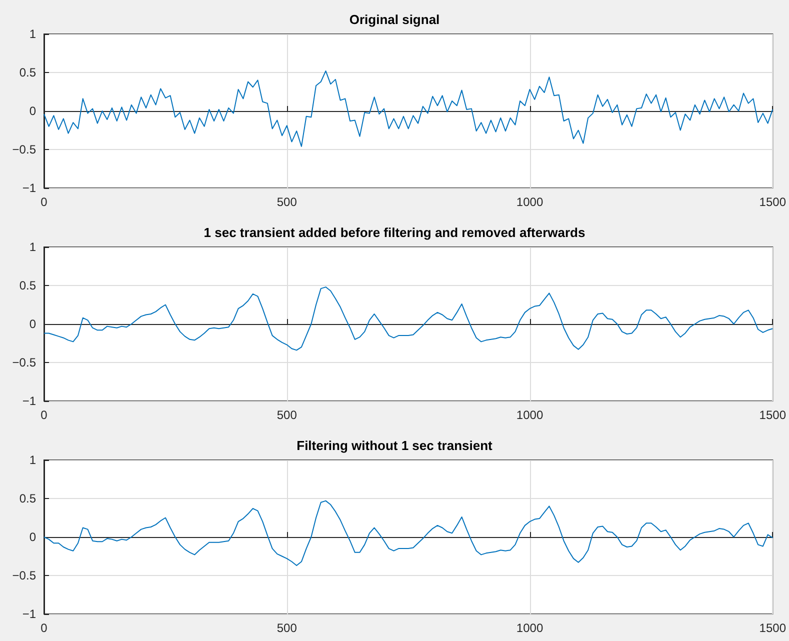 The width and height of the screenshot is (789, 641). Describe the element at coordinates (395, 445) in the screenshot. I see `chart-title: Filtering without 1 sec transient` at that location.